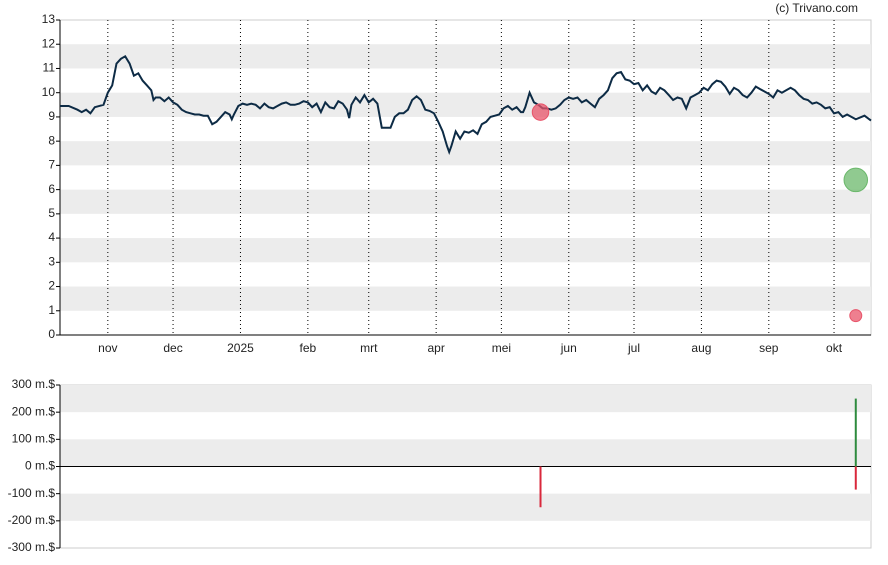  What do you see at coordinates (816, 8) in the screenshot?
I see `credit: (c) Trivano.com` at bounding box center [816, 8].